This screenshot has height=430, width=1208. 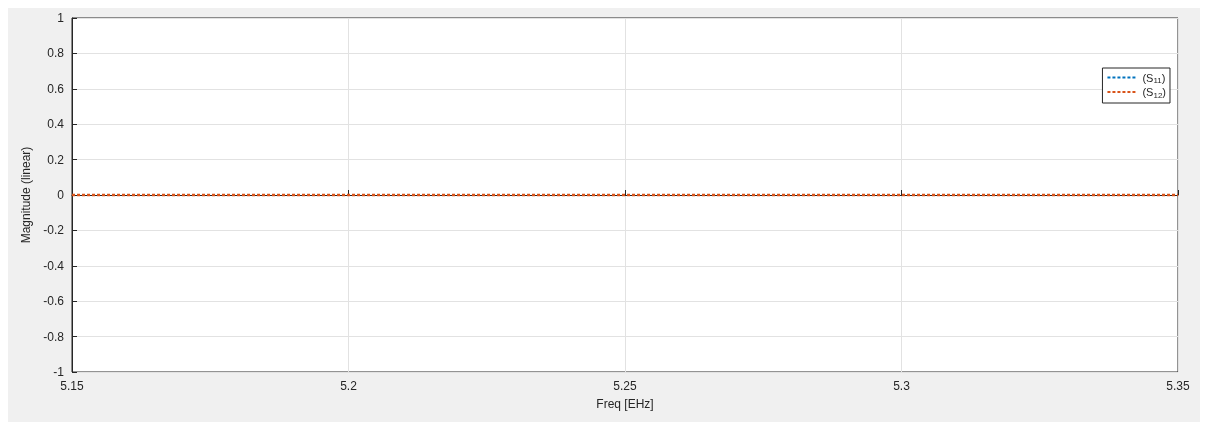 I want to click on x-tick-label: 5.15, so click(x=72, y=386).